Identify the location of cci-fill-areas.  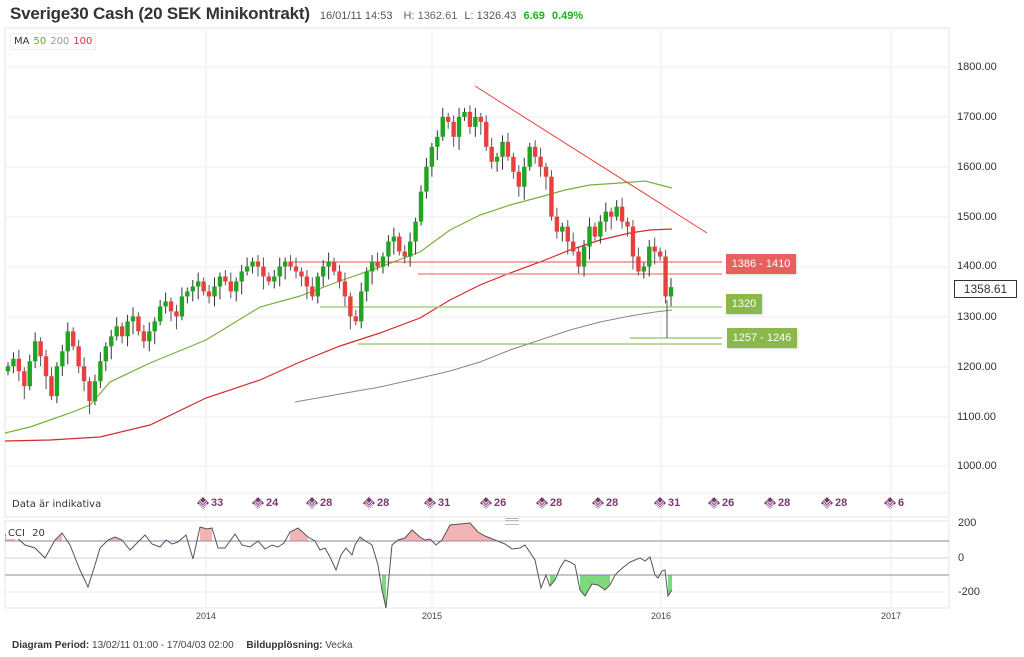
(338, 565).